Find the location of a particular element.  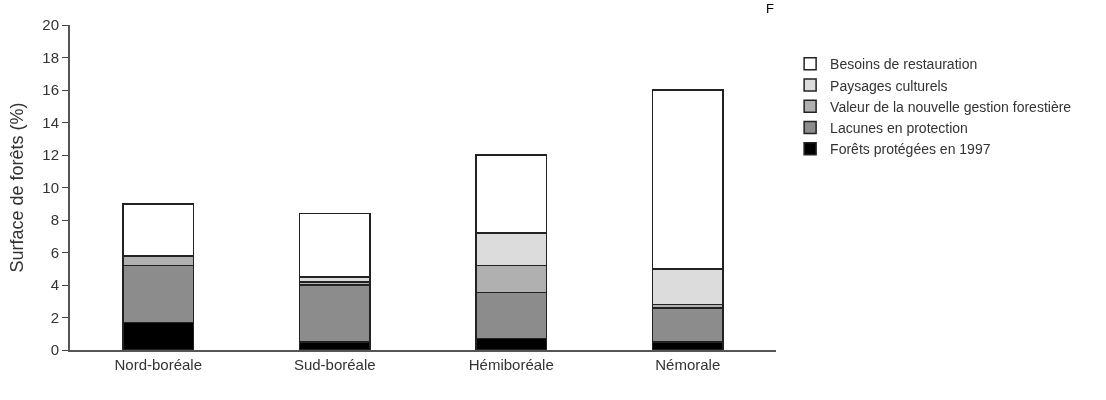

legend-label: Valeur de la nouvelle gestion forestière is located at coordinates (951, 106).